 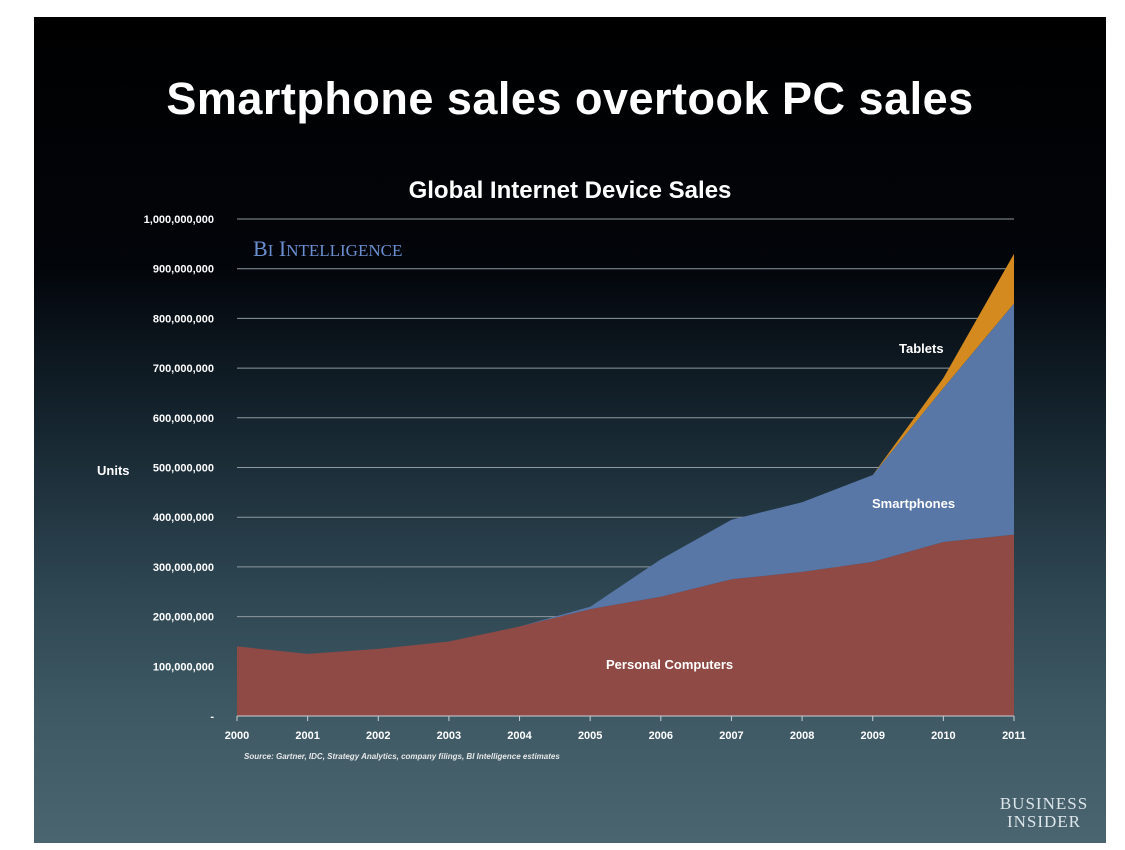 What do you see at coordinates (590, 736) in the screenshot?
I see `x-tick-label: 2005` at bounding box center [590, 736].